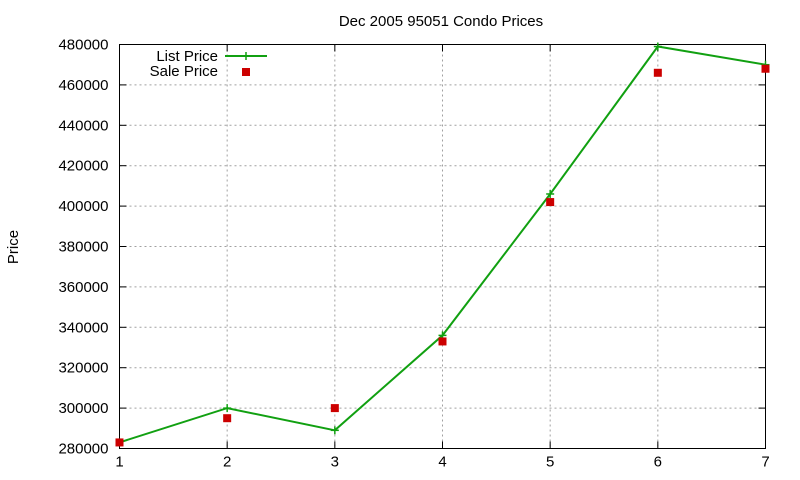  What do you see at coordinates (442, 462) in the screenshot?
I see `x-tick-label: 4` at bounding box center [442, 462].